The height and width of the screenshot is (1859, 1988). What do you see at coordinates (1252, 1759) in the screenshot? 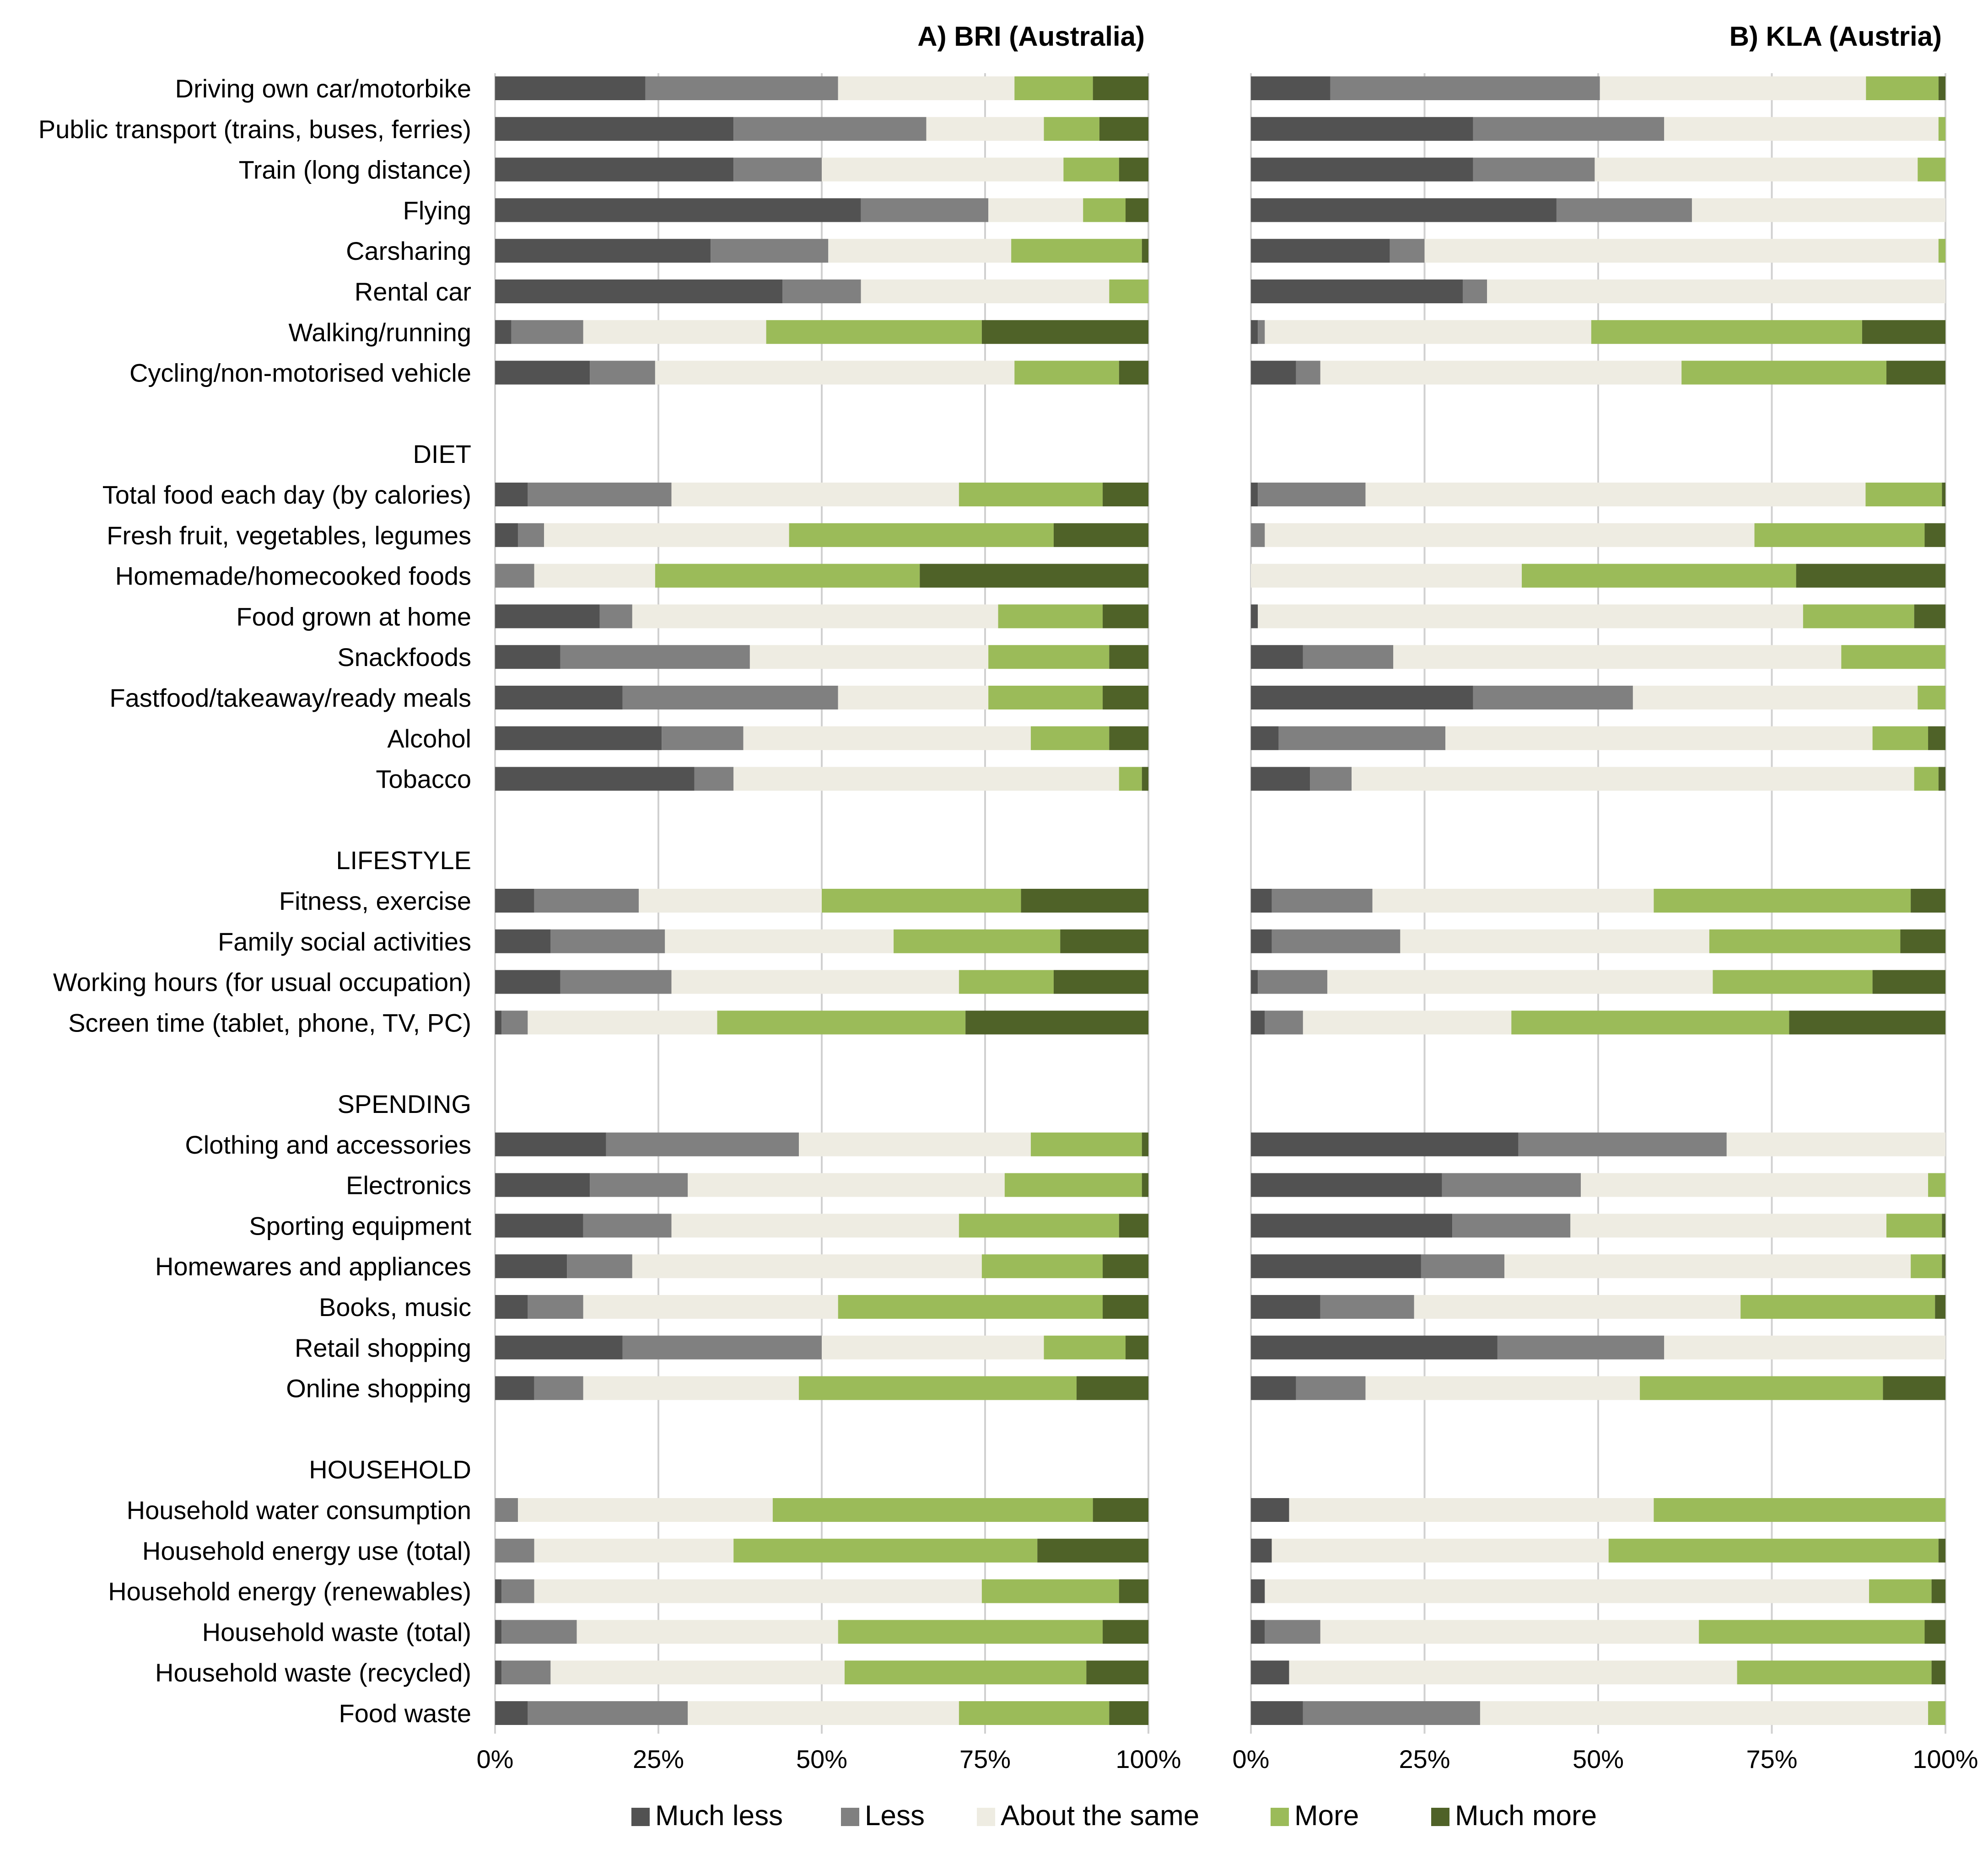
I see `x-tick-label: 0%` at bounding box center [1252, 1759].